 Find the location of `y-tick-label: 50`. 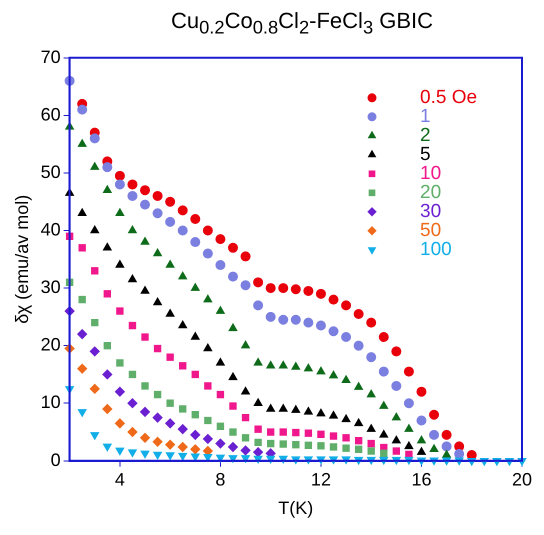

y-tick-label: 50 is located at coordinates (50, 172).